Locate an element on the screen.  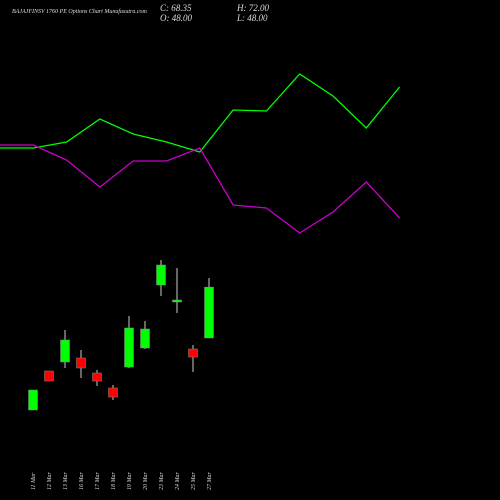
x-tick-label: 16 Mar is located at coordinates (82, 481).